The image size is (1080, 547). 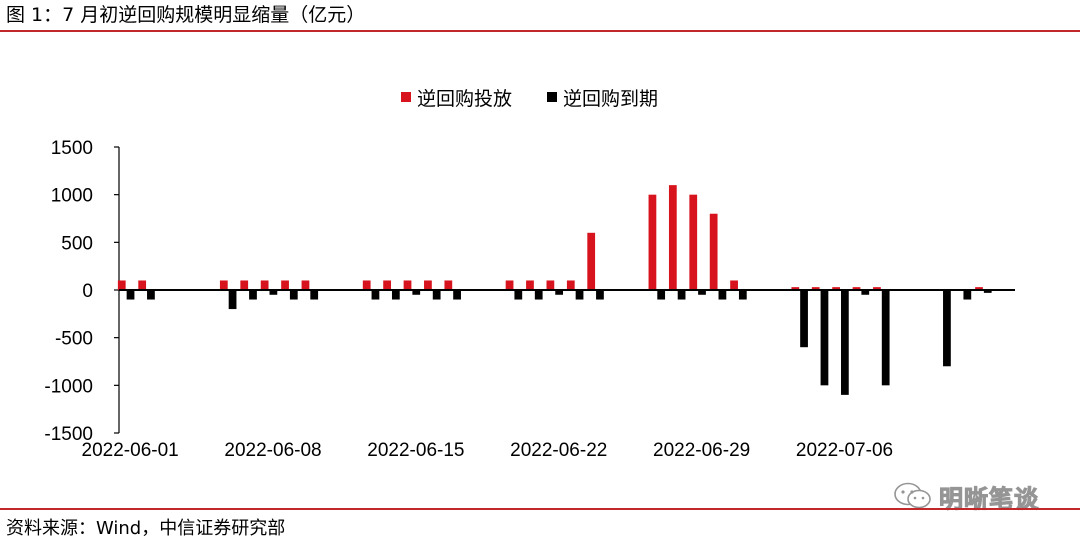 What do you see at coordinates (844, 450) in the screenshot?
I see `x-tick-label: 2022-07-06` at bounding box center [844, 450].